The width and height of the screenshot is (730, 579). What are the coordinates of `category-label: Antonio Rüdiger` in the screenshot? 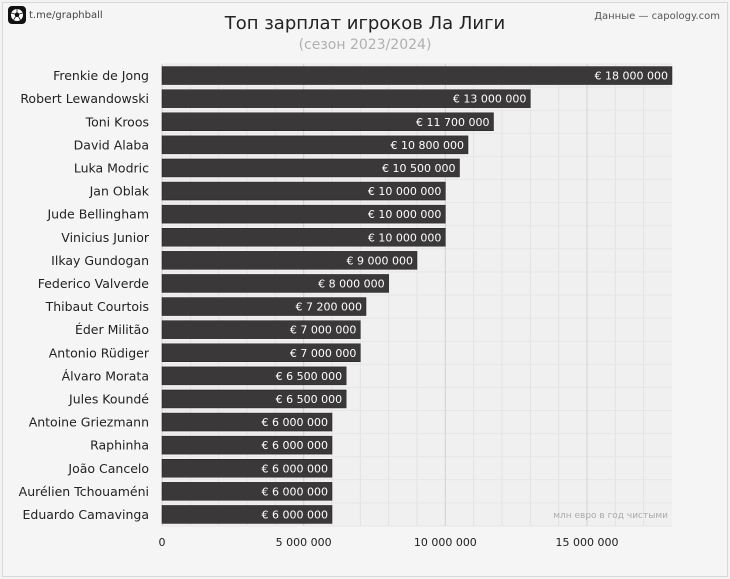 It's located at (99, 352).